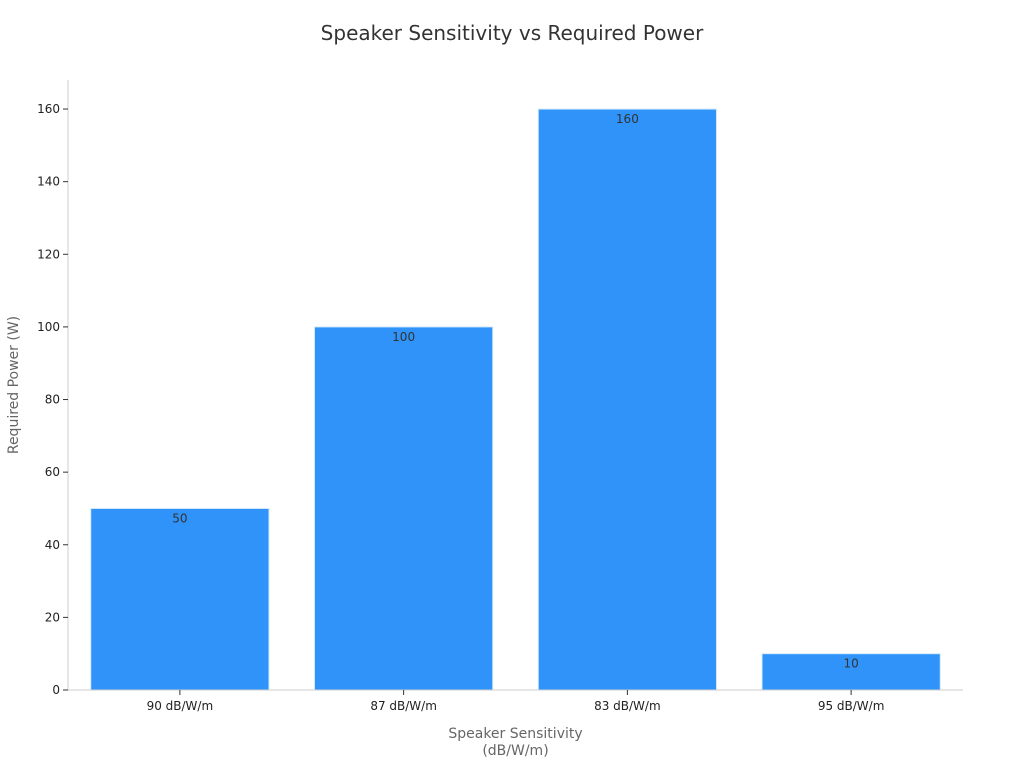  What do you see at coordinates (403, 337) in the screenshot?
I see `data-label-1: 100` at bounding box center [403, 337].